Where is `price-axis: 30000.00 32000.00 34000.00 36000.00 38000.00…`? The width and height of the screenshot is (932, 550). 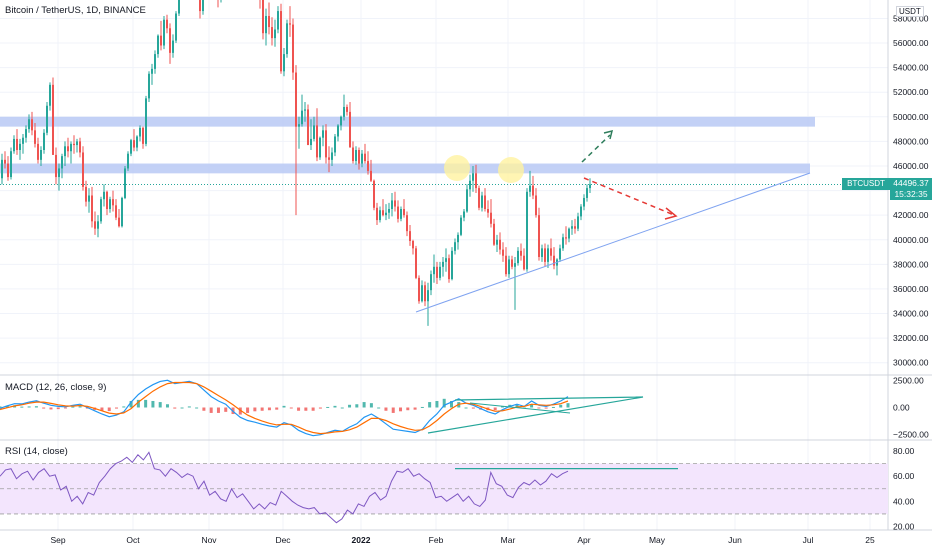
price-axis: 30000.00 32000.00 34000.00 36000.00 38000.00… is located at coordinates (911, 272).